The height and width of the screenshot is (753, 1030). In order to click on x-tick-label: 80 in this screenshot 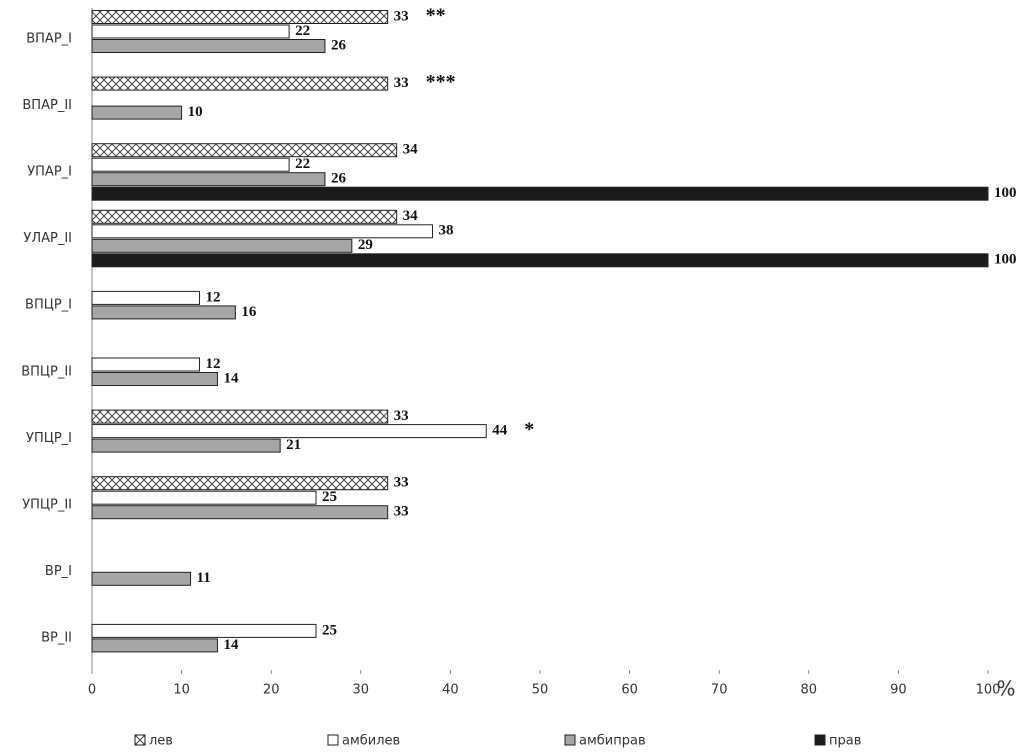, I will do `click(809, 690)`.